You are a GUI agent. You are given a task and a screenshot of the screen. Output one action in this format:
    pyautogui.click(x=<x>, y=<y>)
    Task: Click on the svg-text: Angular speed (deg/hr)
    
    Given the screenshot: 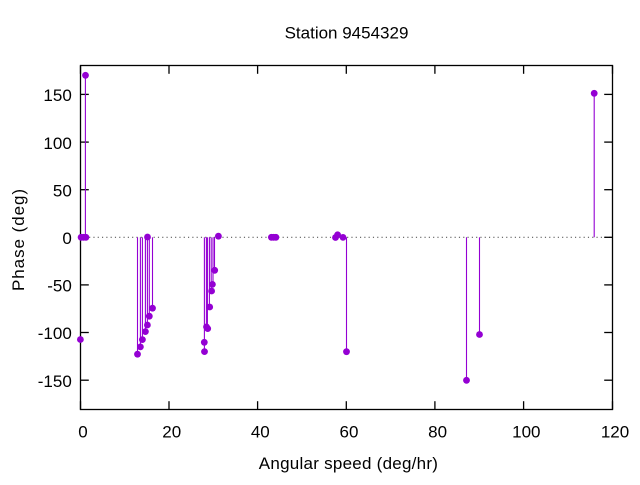 What is the action you would take?
    pyautogui.click(x=348, y=463)
    